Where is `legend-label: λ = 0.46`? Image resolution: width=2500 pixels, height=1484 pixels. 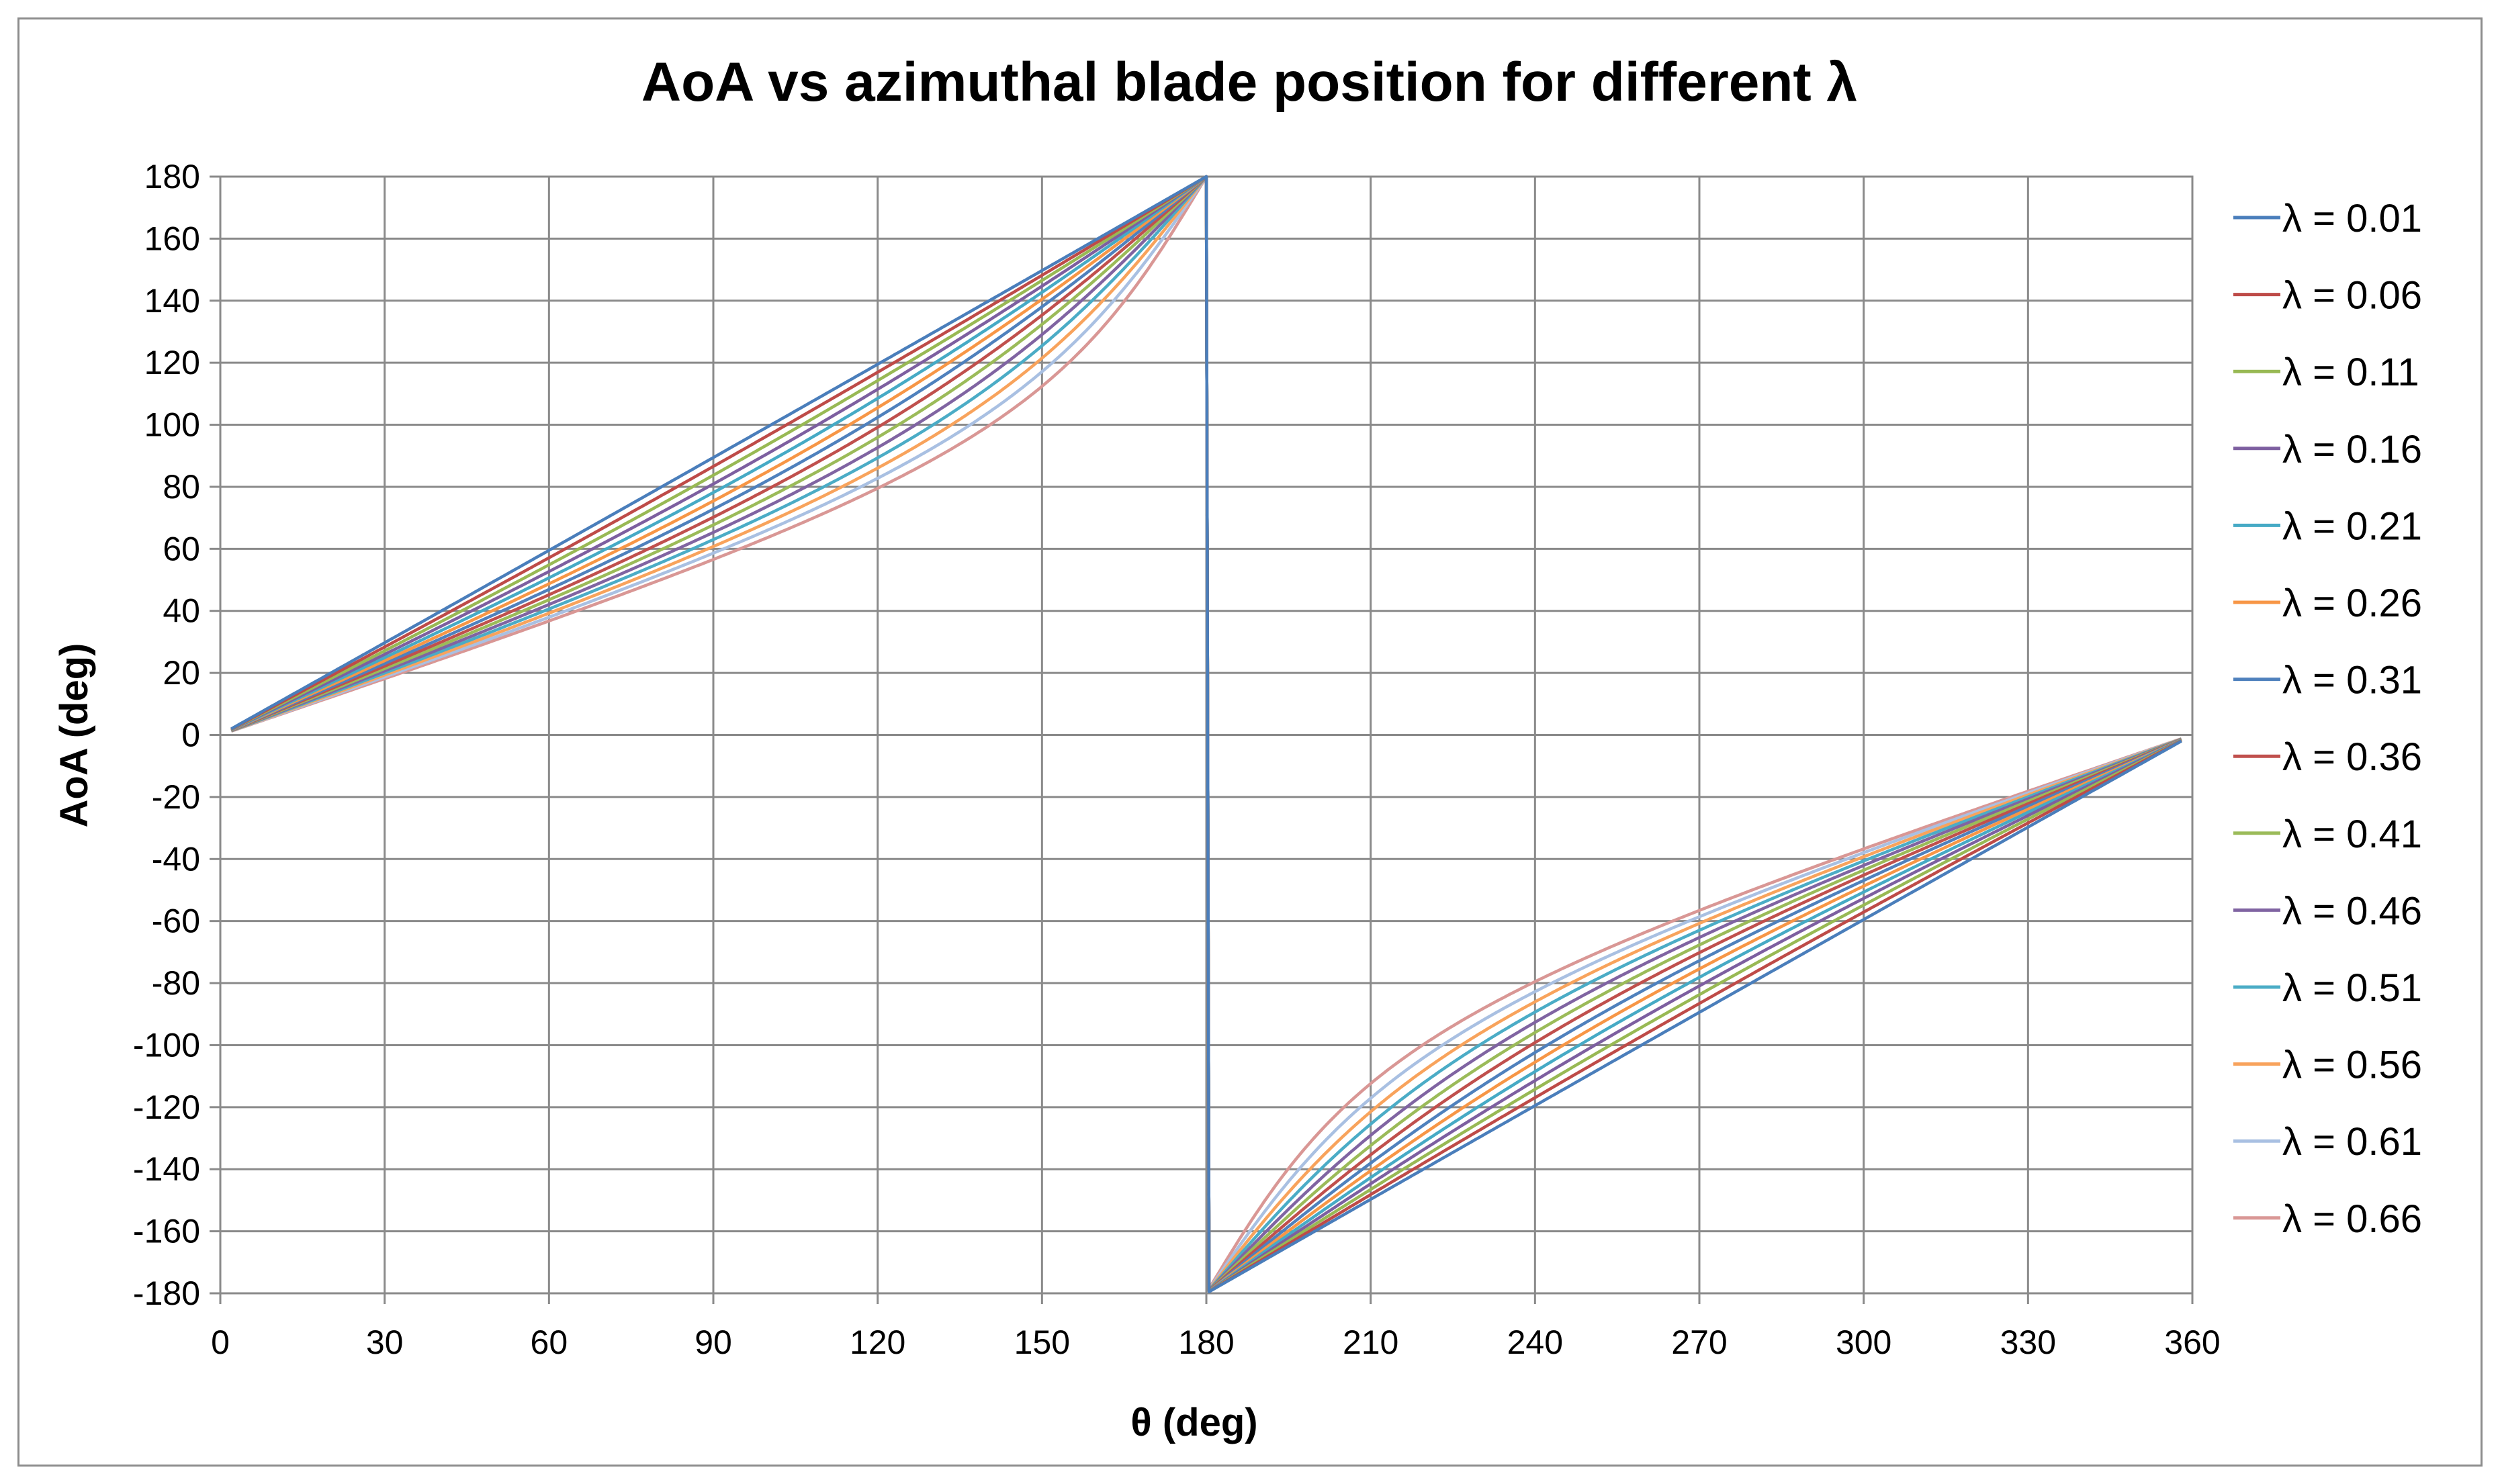 legend-label: λ = 0.46 is located at coordinates (2352, 911).